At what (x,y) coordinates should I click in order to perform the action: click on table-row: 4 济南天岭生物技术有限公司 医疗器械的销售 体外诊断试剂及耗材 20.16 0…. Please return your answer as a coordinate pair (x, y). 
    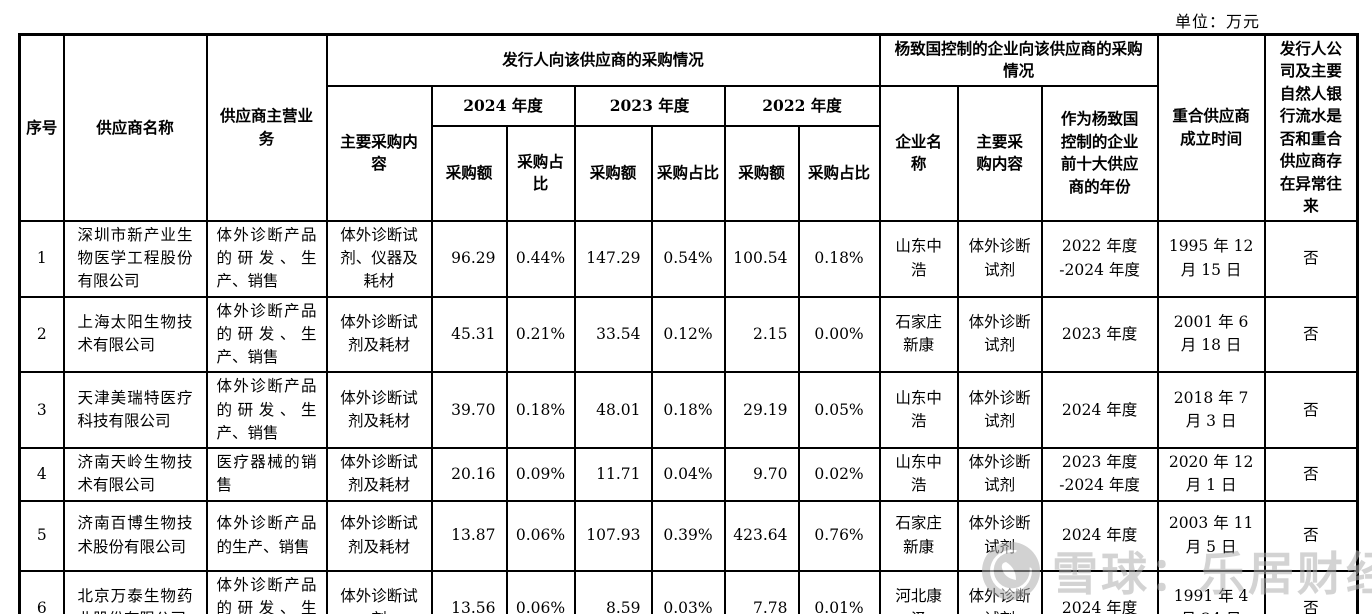
    Looking at the image, I should click on (688, 474).